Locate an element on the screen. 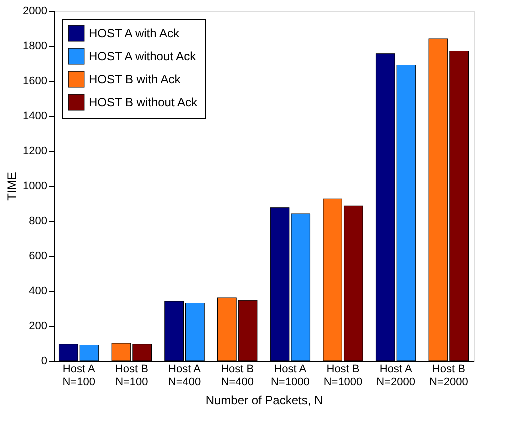  y-tick-label: 1800 is located at coordinates (35, 46).